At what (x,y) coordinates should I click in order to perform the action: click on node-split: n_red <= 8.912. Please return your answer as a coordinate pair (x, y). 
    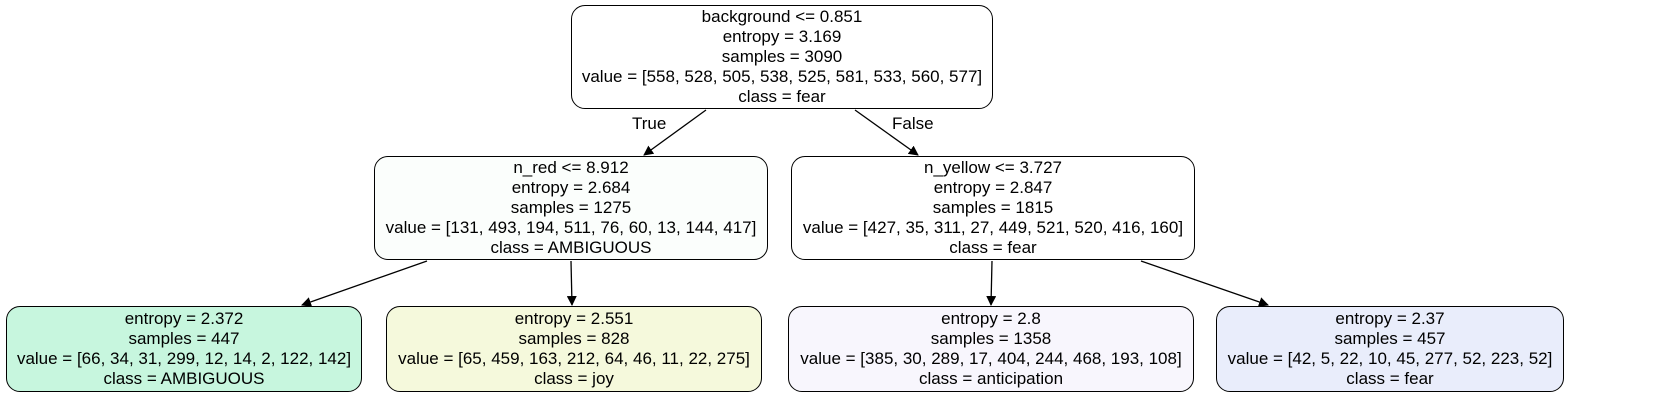
    Looking at the image, I should click on (571, 167).